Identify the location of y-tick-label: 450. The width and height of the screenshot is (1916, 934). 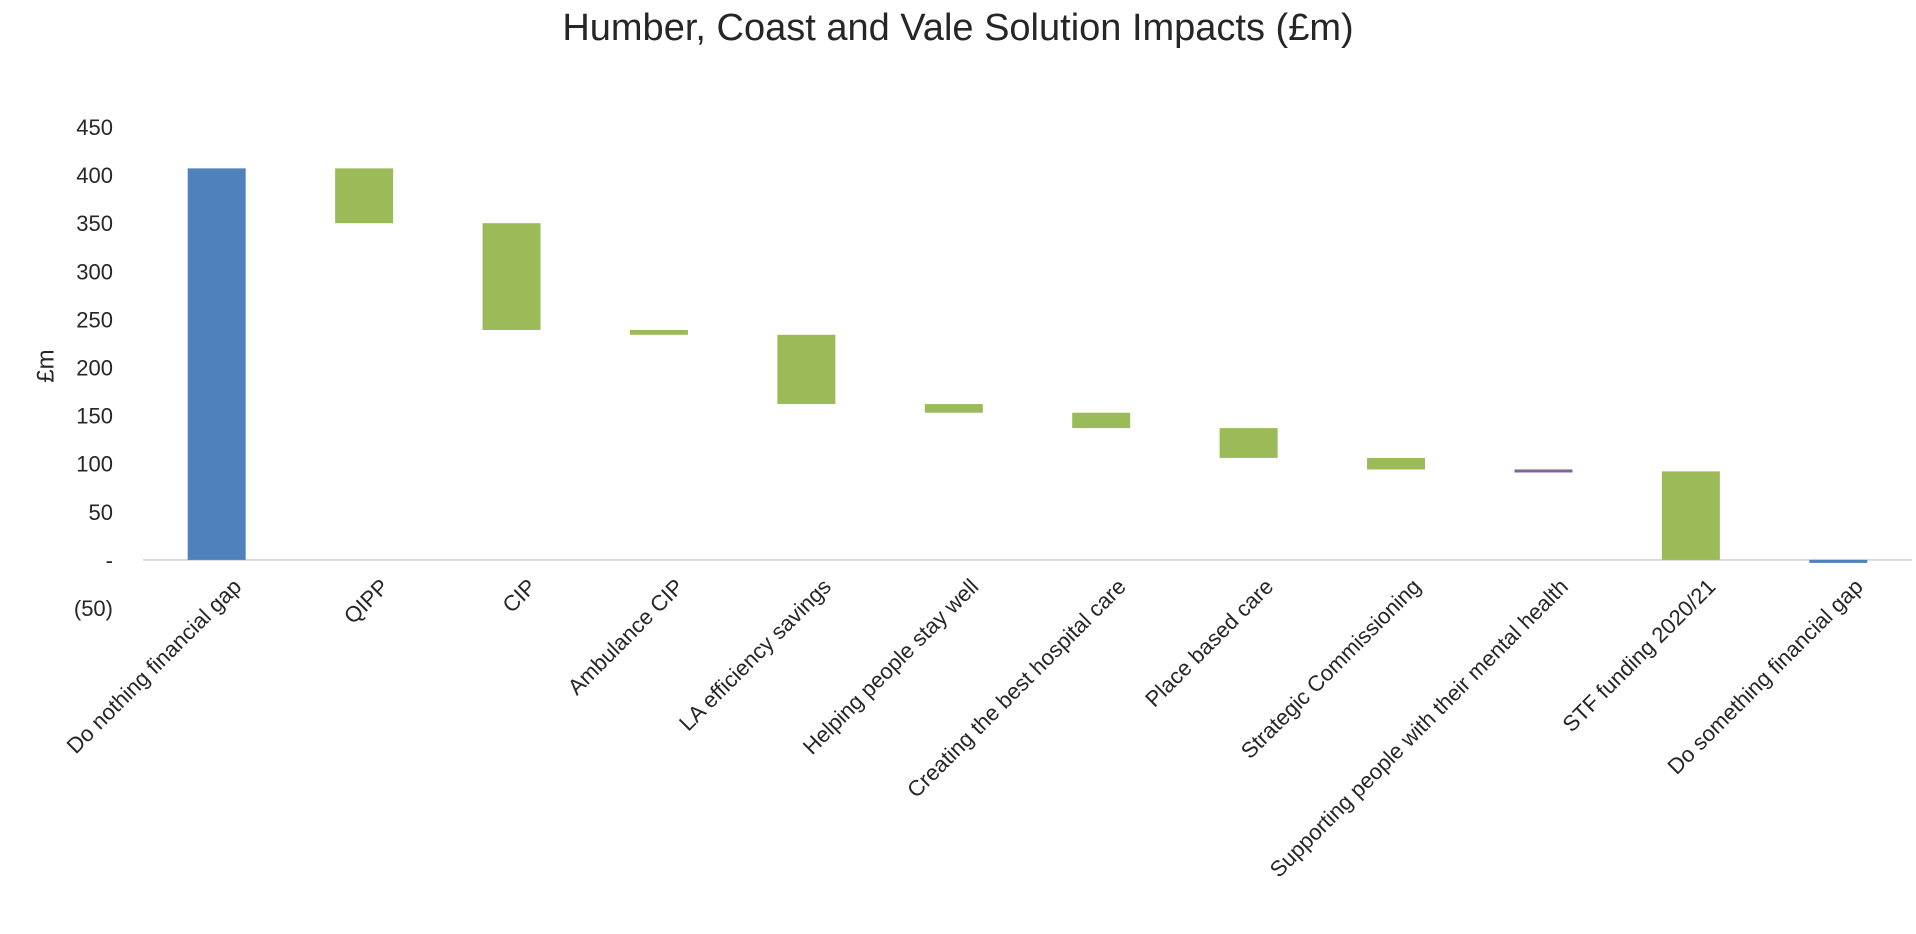
(94, 127).